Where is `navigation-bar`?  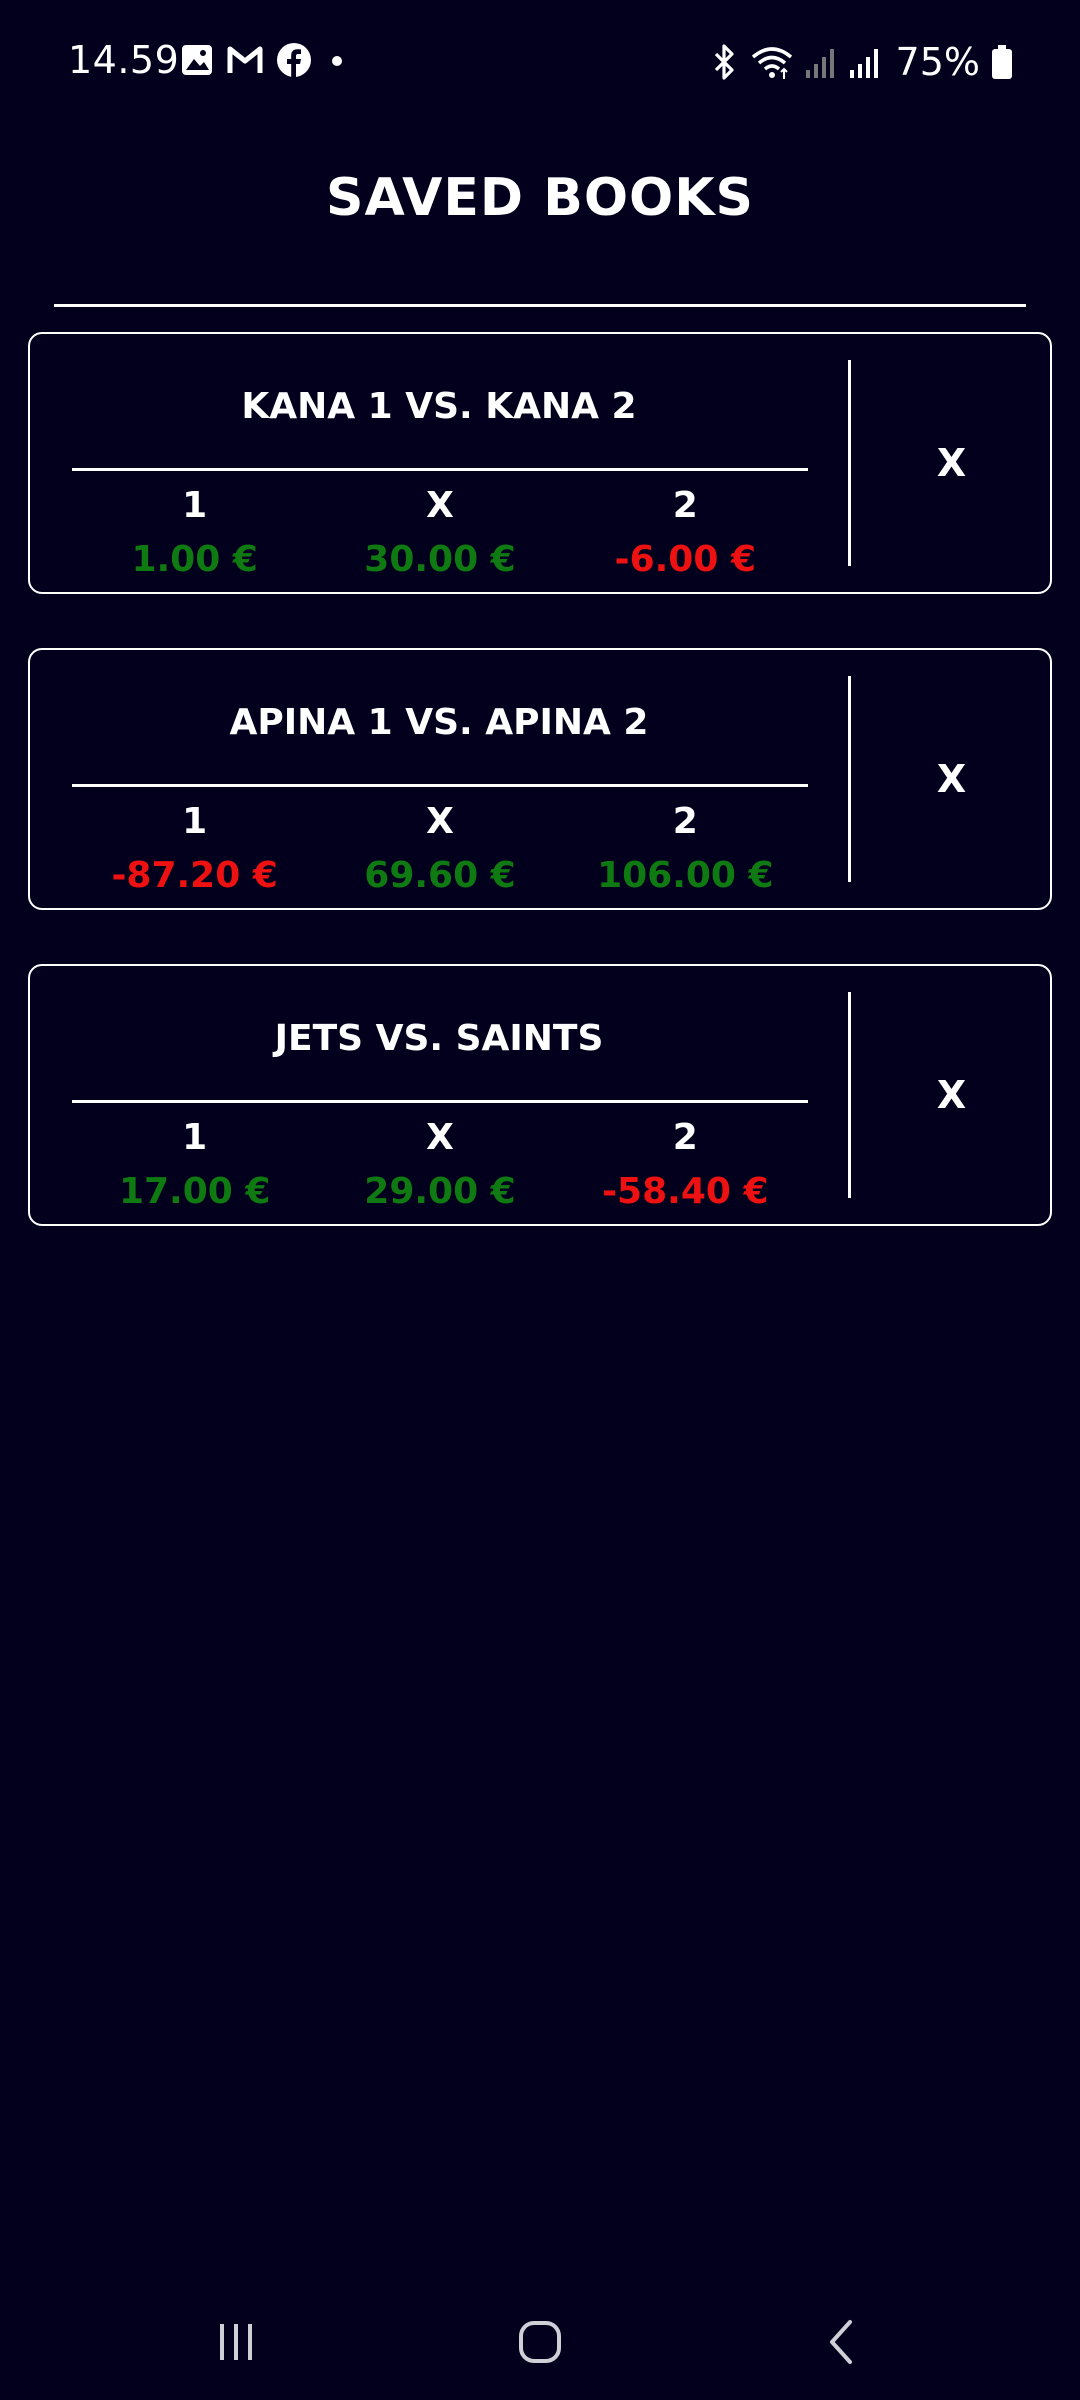 navigation-bar is located at coordinates (540, 2340).